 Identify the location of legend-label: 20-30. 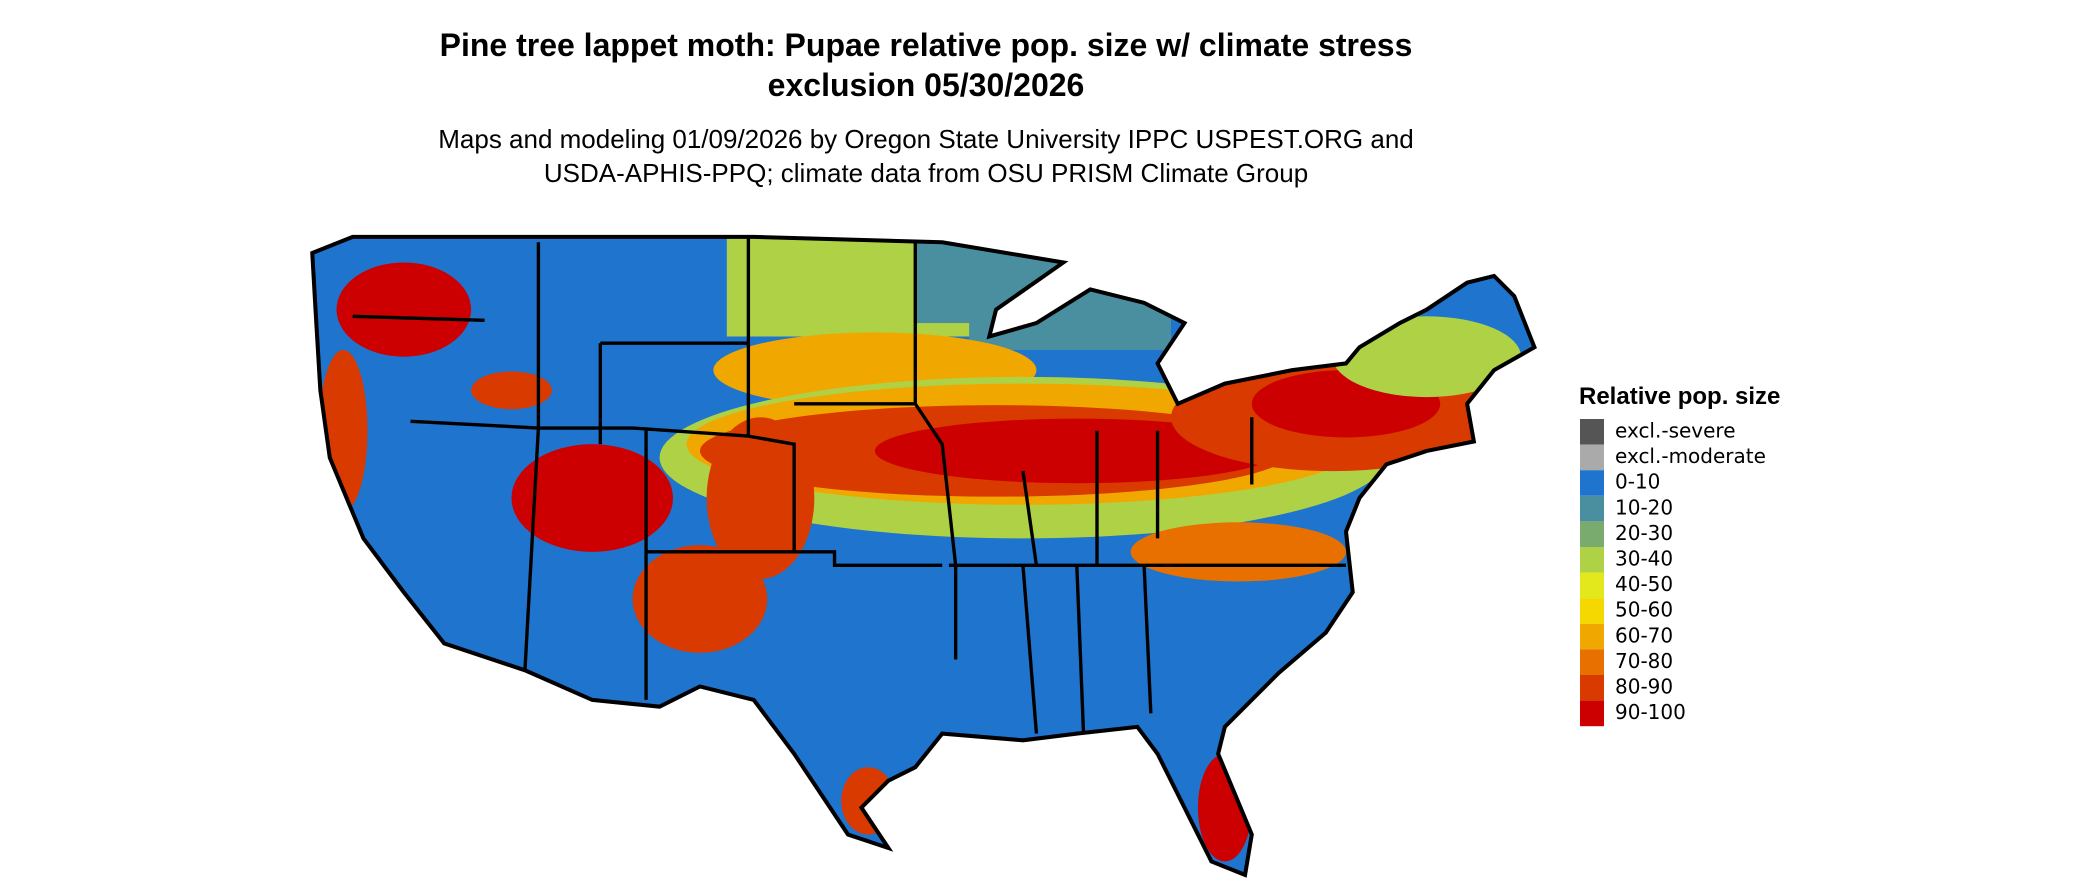
(1644, 533).